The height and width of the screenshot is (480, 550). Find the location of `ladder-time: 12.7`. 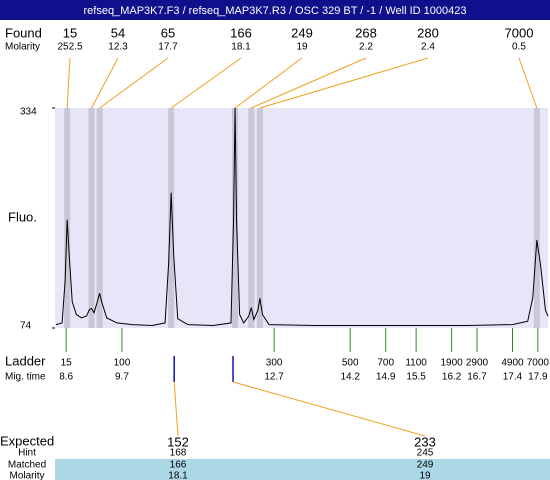

ladder-time: 12.7 is located at coordinates (274, 377).